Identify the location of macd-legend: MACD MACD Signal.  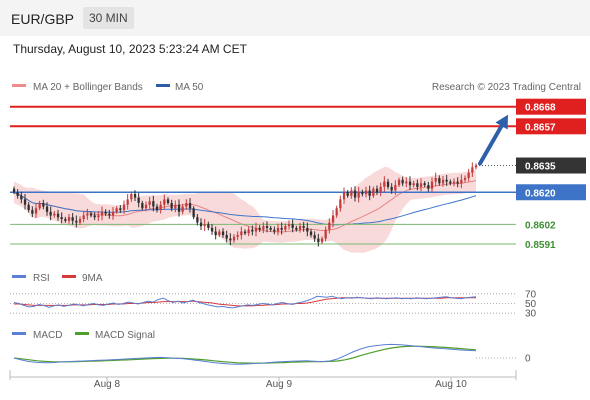
(83, 335).